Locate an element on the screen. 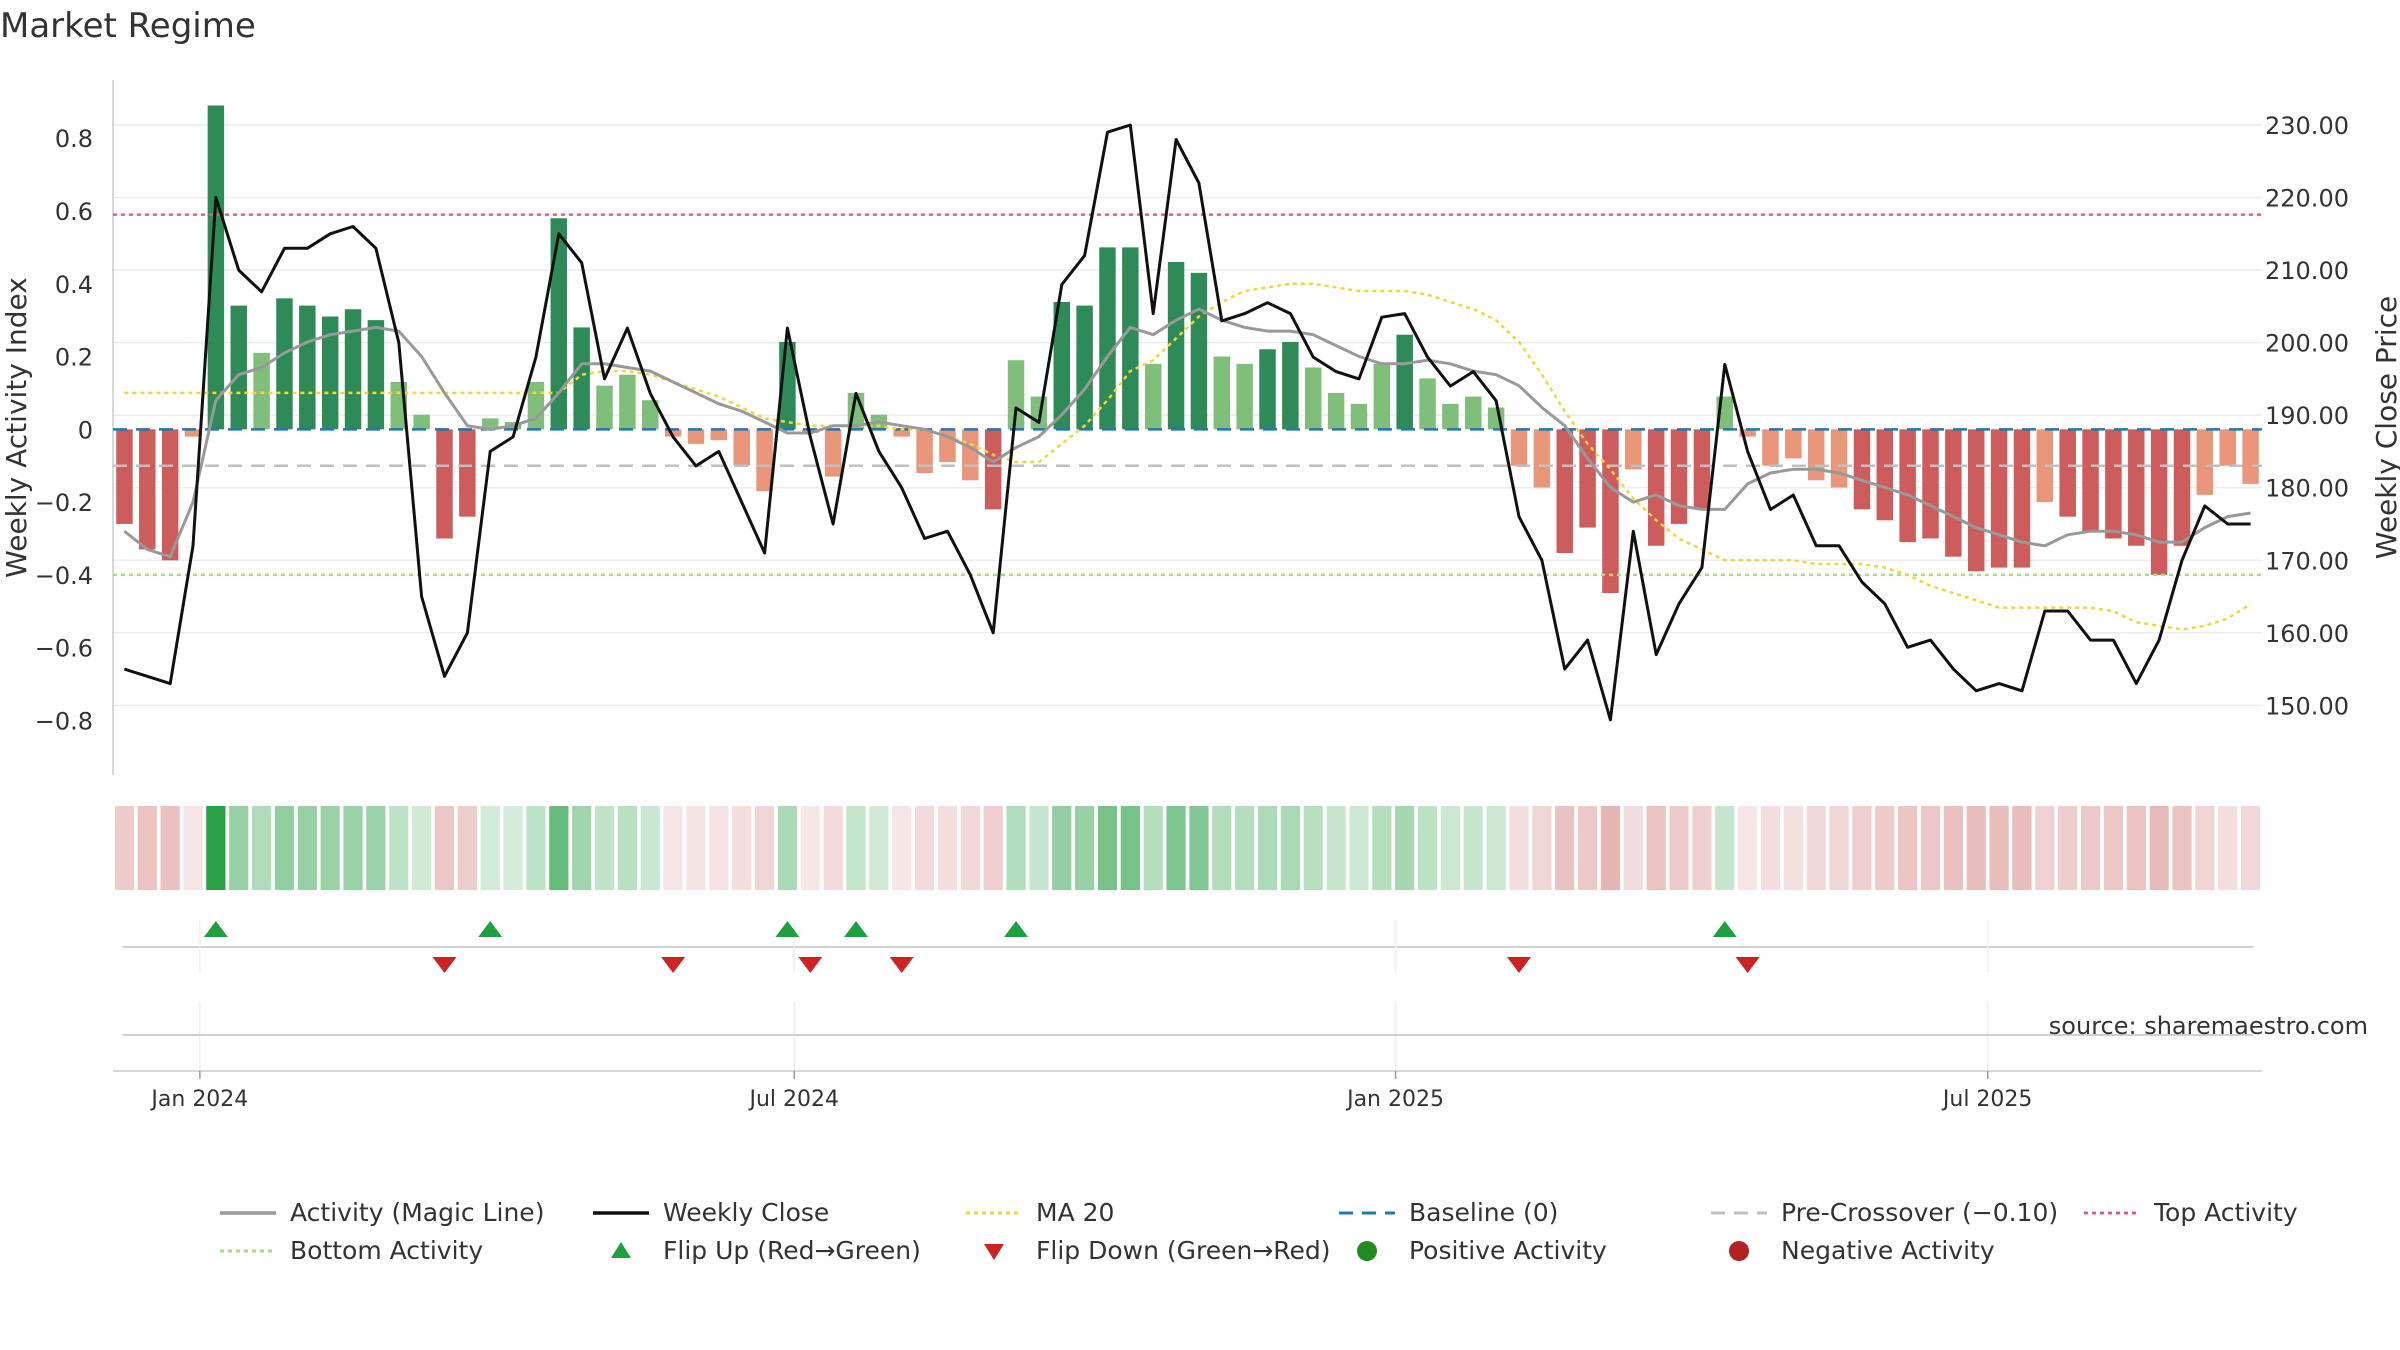 This screenshot has width=2400, height=1350. legend-item-top-activity: Top Activity is located at coordinates (2191, 1212).